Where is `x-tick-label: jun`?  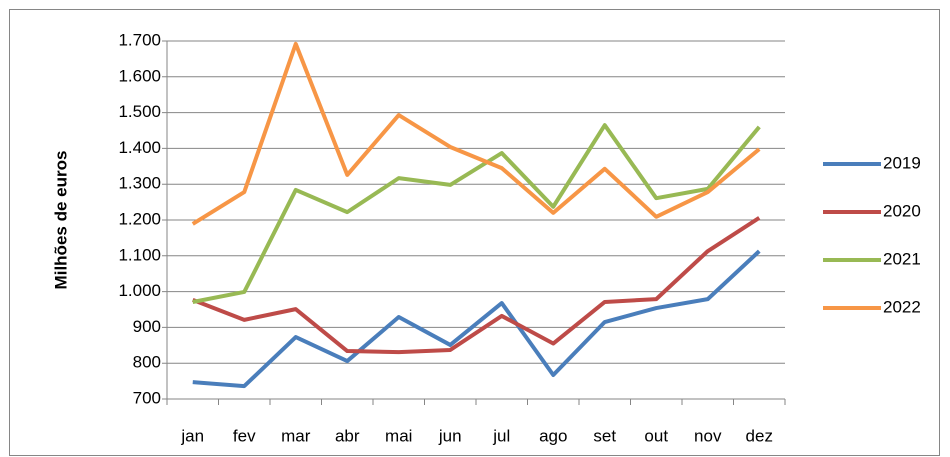 x-tick-label: jun is located at coordinates (450, 435).